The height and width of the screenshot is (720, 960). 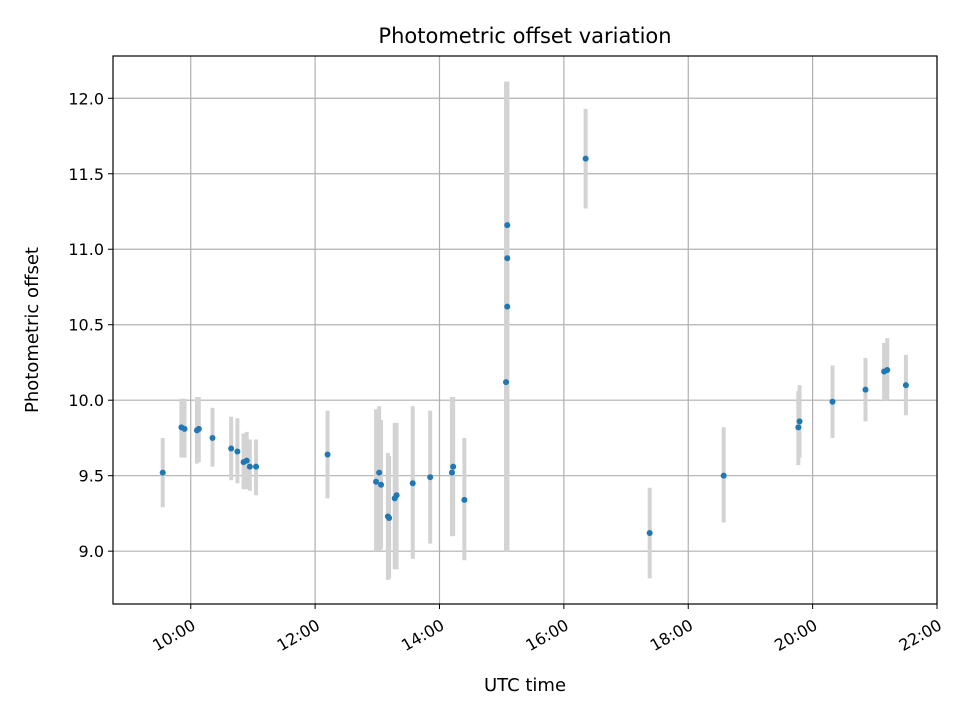 What do you see at coordinates (173, 635) in the screenshot?
I see `x-tick-label: 10:00` at bounding box center [173, 635].